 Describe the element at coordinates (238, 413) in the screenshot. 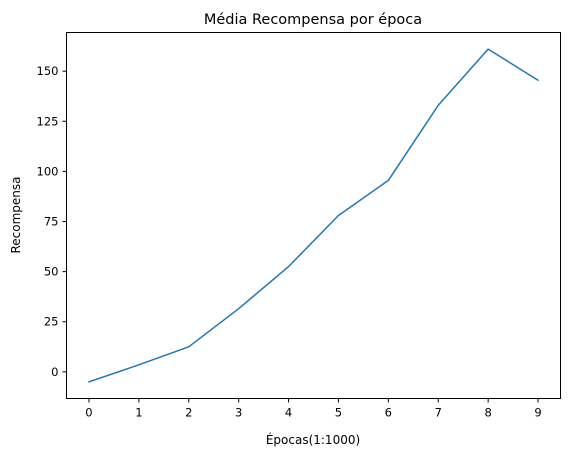

I see `x-tick-label-3: 3` at that location.